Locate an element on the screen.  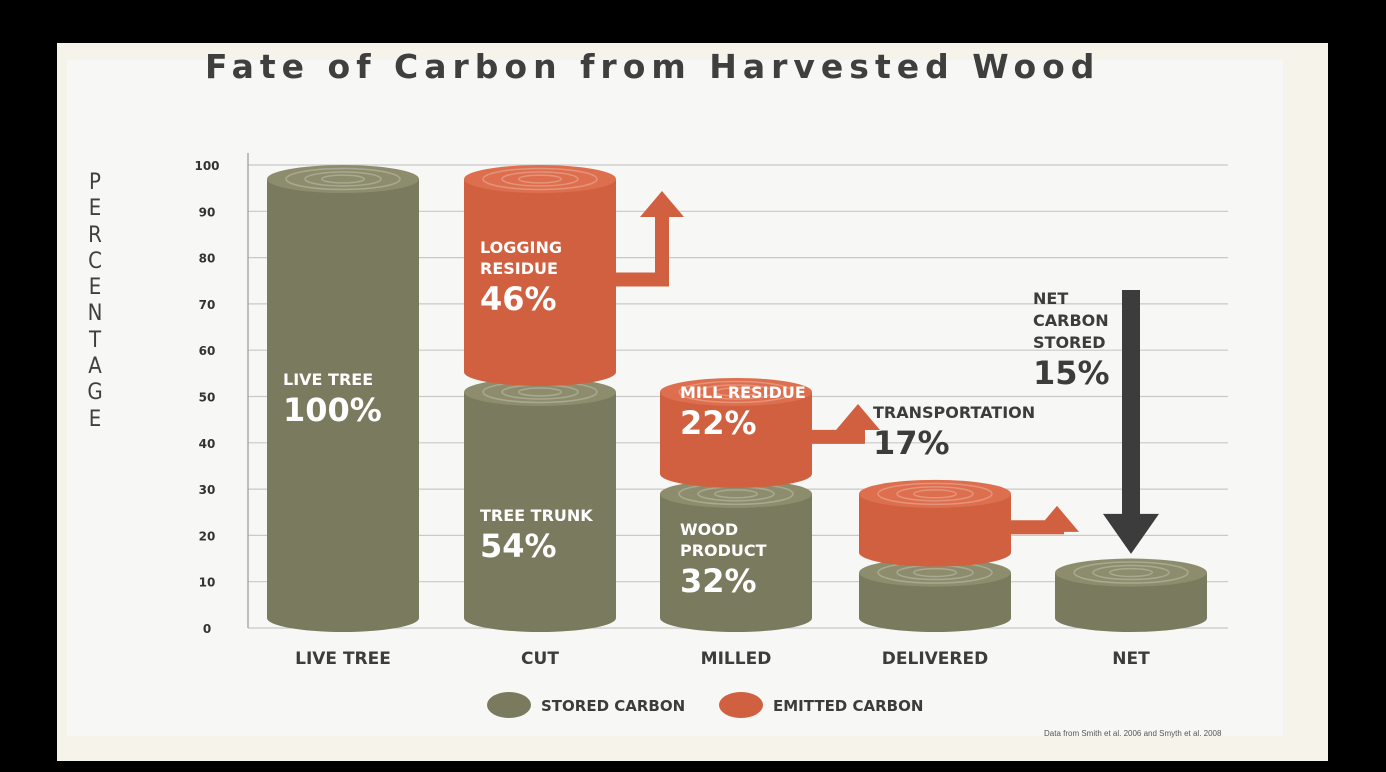
x-tick-labels: LIVE TREE CUT MILLED DELIVERED NET is located at coordinates (722, 659).